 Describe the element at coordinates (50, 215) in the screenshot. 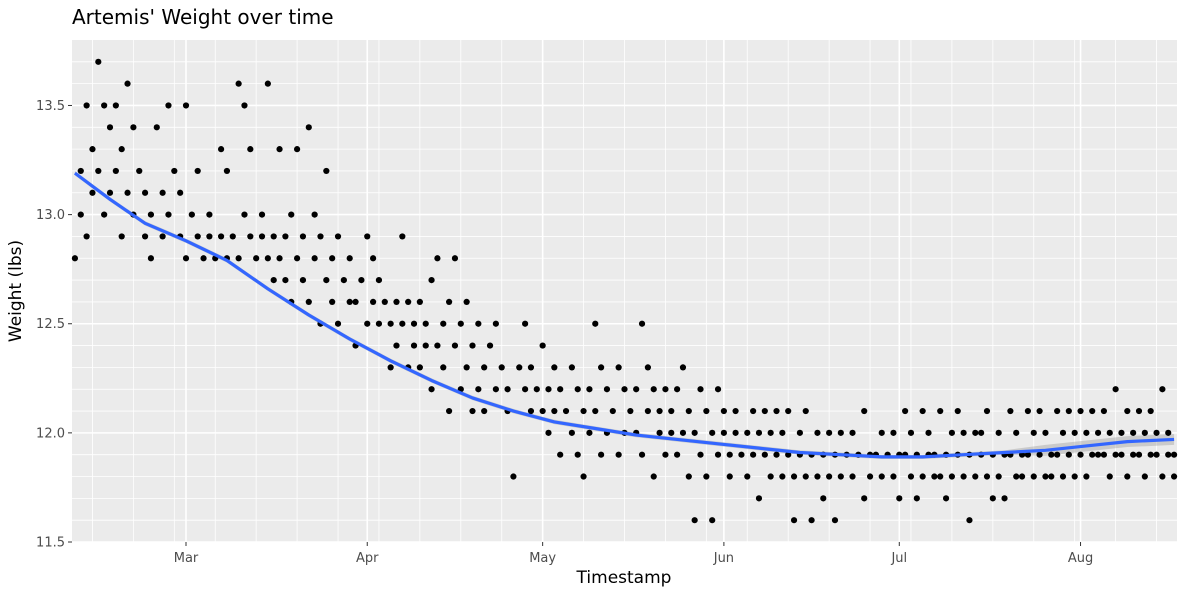

I see `y-tick-label: 13.0` at that location.